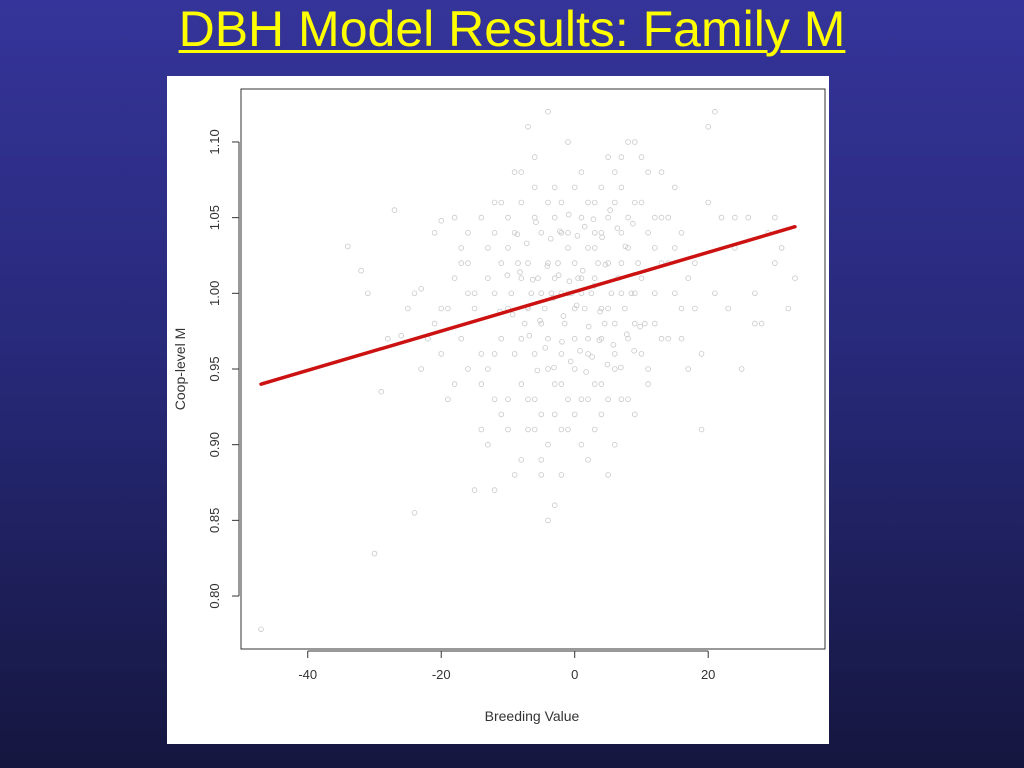 The image size is (1024, 768). What do you see at coordinates (708, 674) in the screenshot?
I see `x-tick-label: 20` at bounding box center [708, 674].